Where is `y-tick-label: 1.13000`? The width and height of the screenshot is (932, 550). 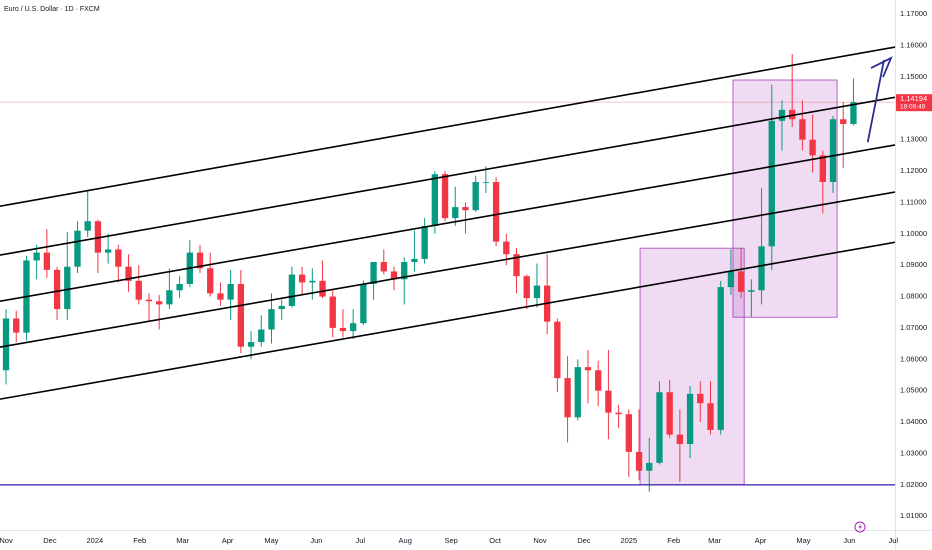
y-tick-label: 1.13000 is located at coordinates (913, 139).